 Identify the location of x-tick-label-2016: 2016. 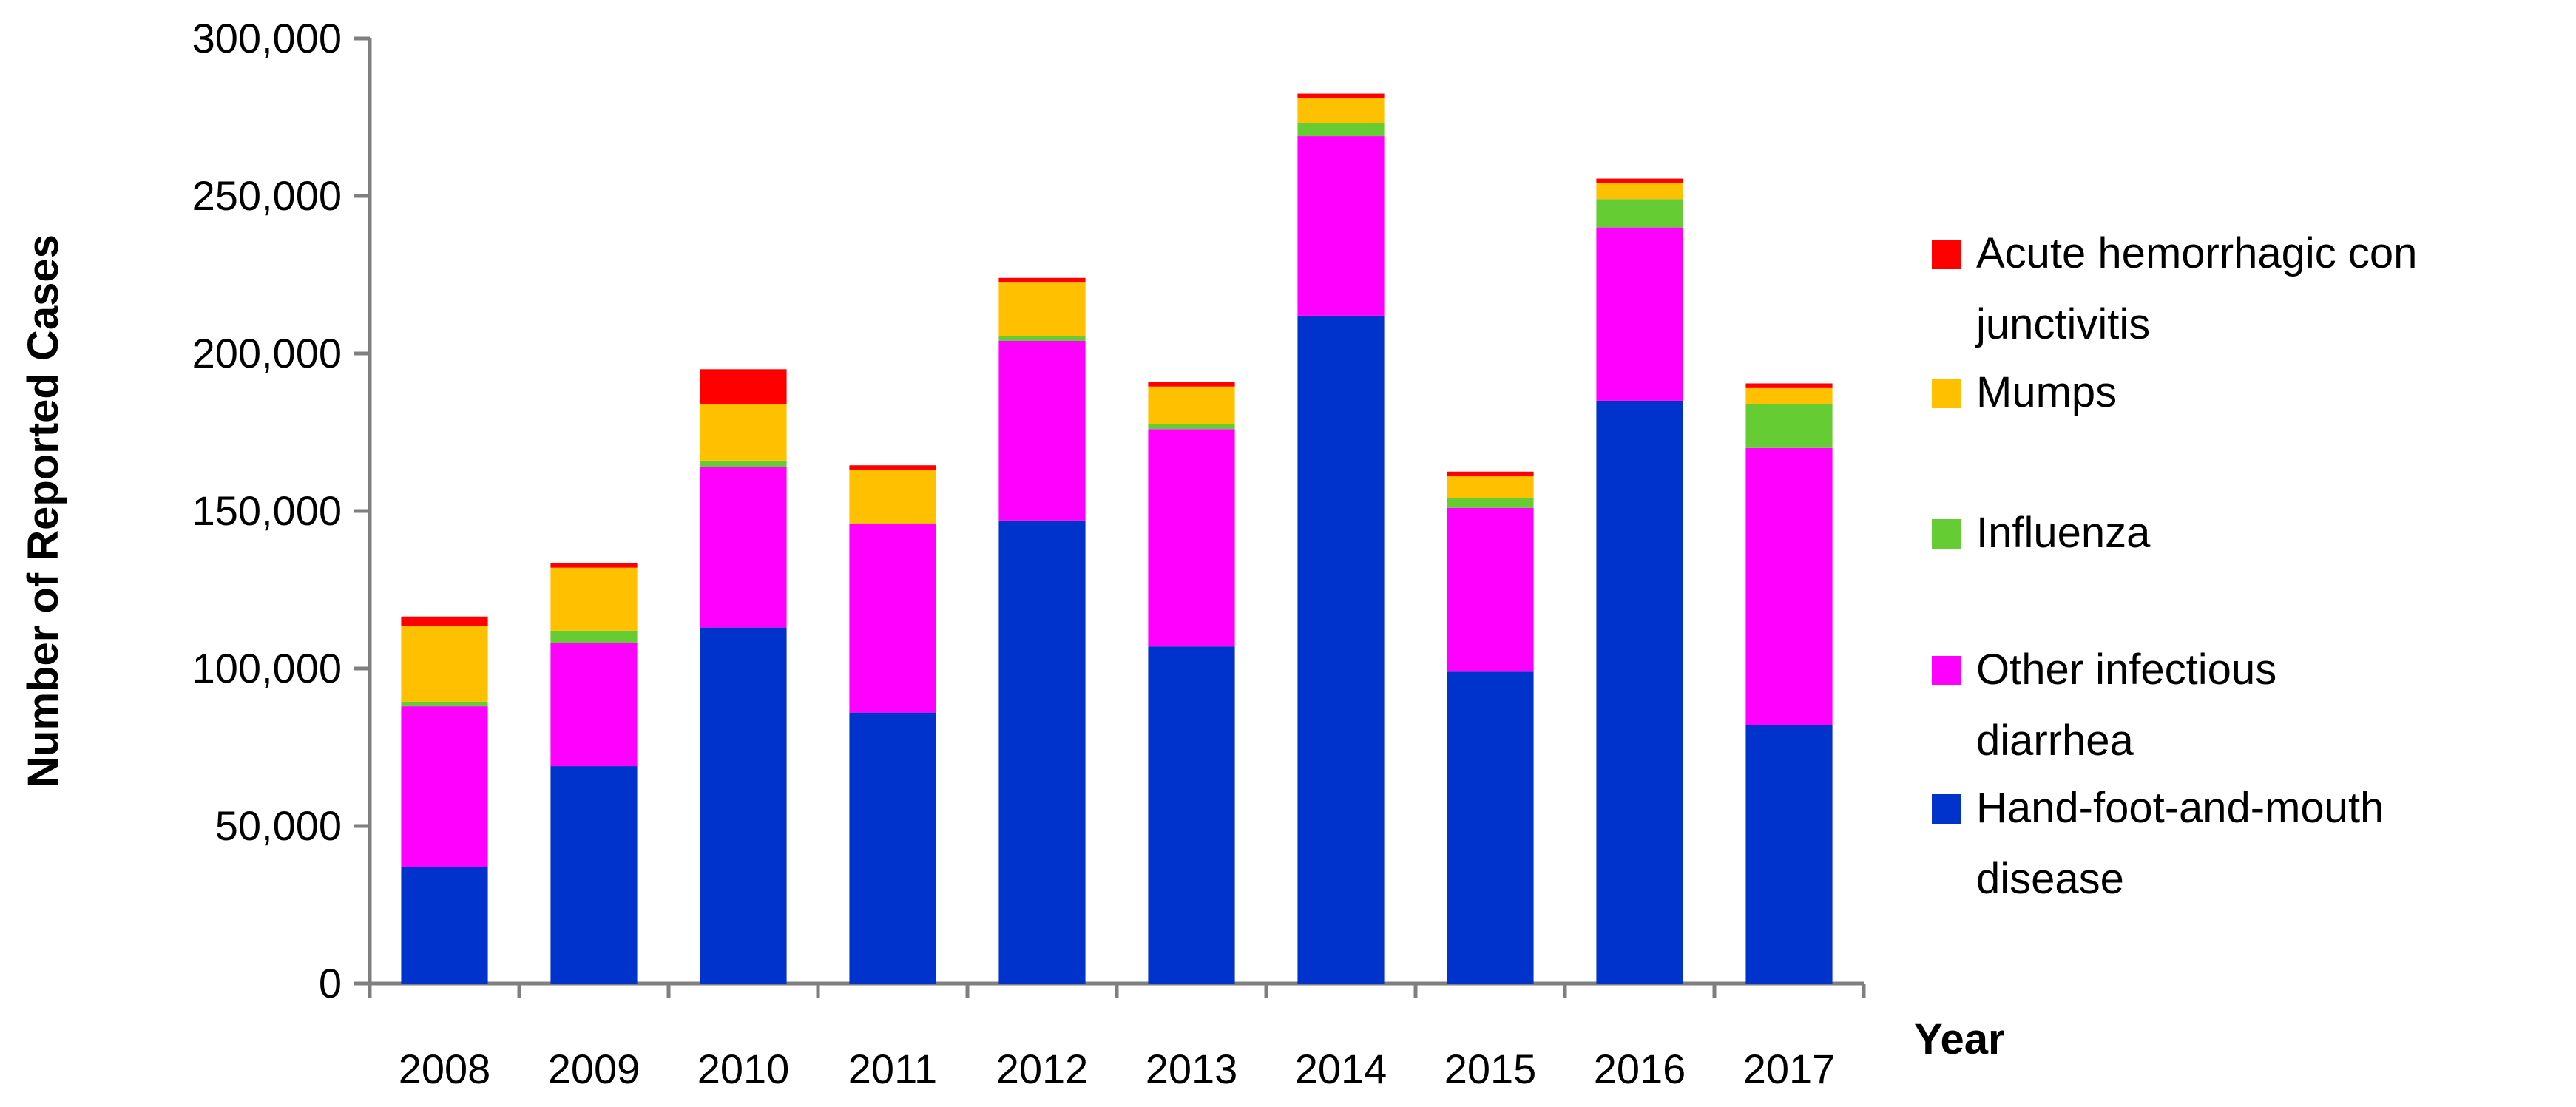
(1640, 1069).